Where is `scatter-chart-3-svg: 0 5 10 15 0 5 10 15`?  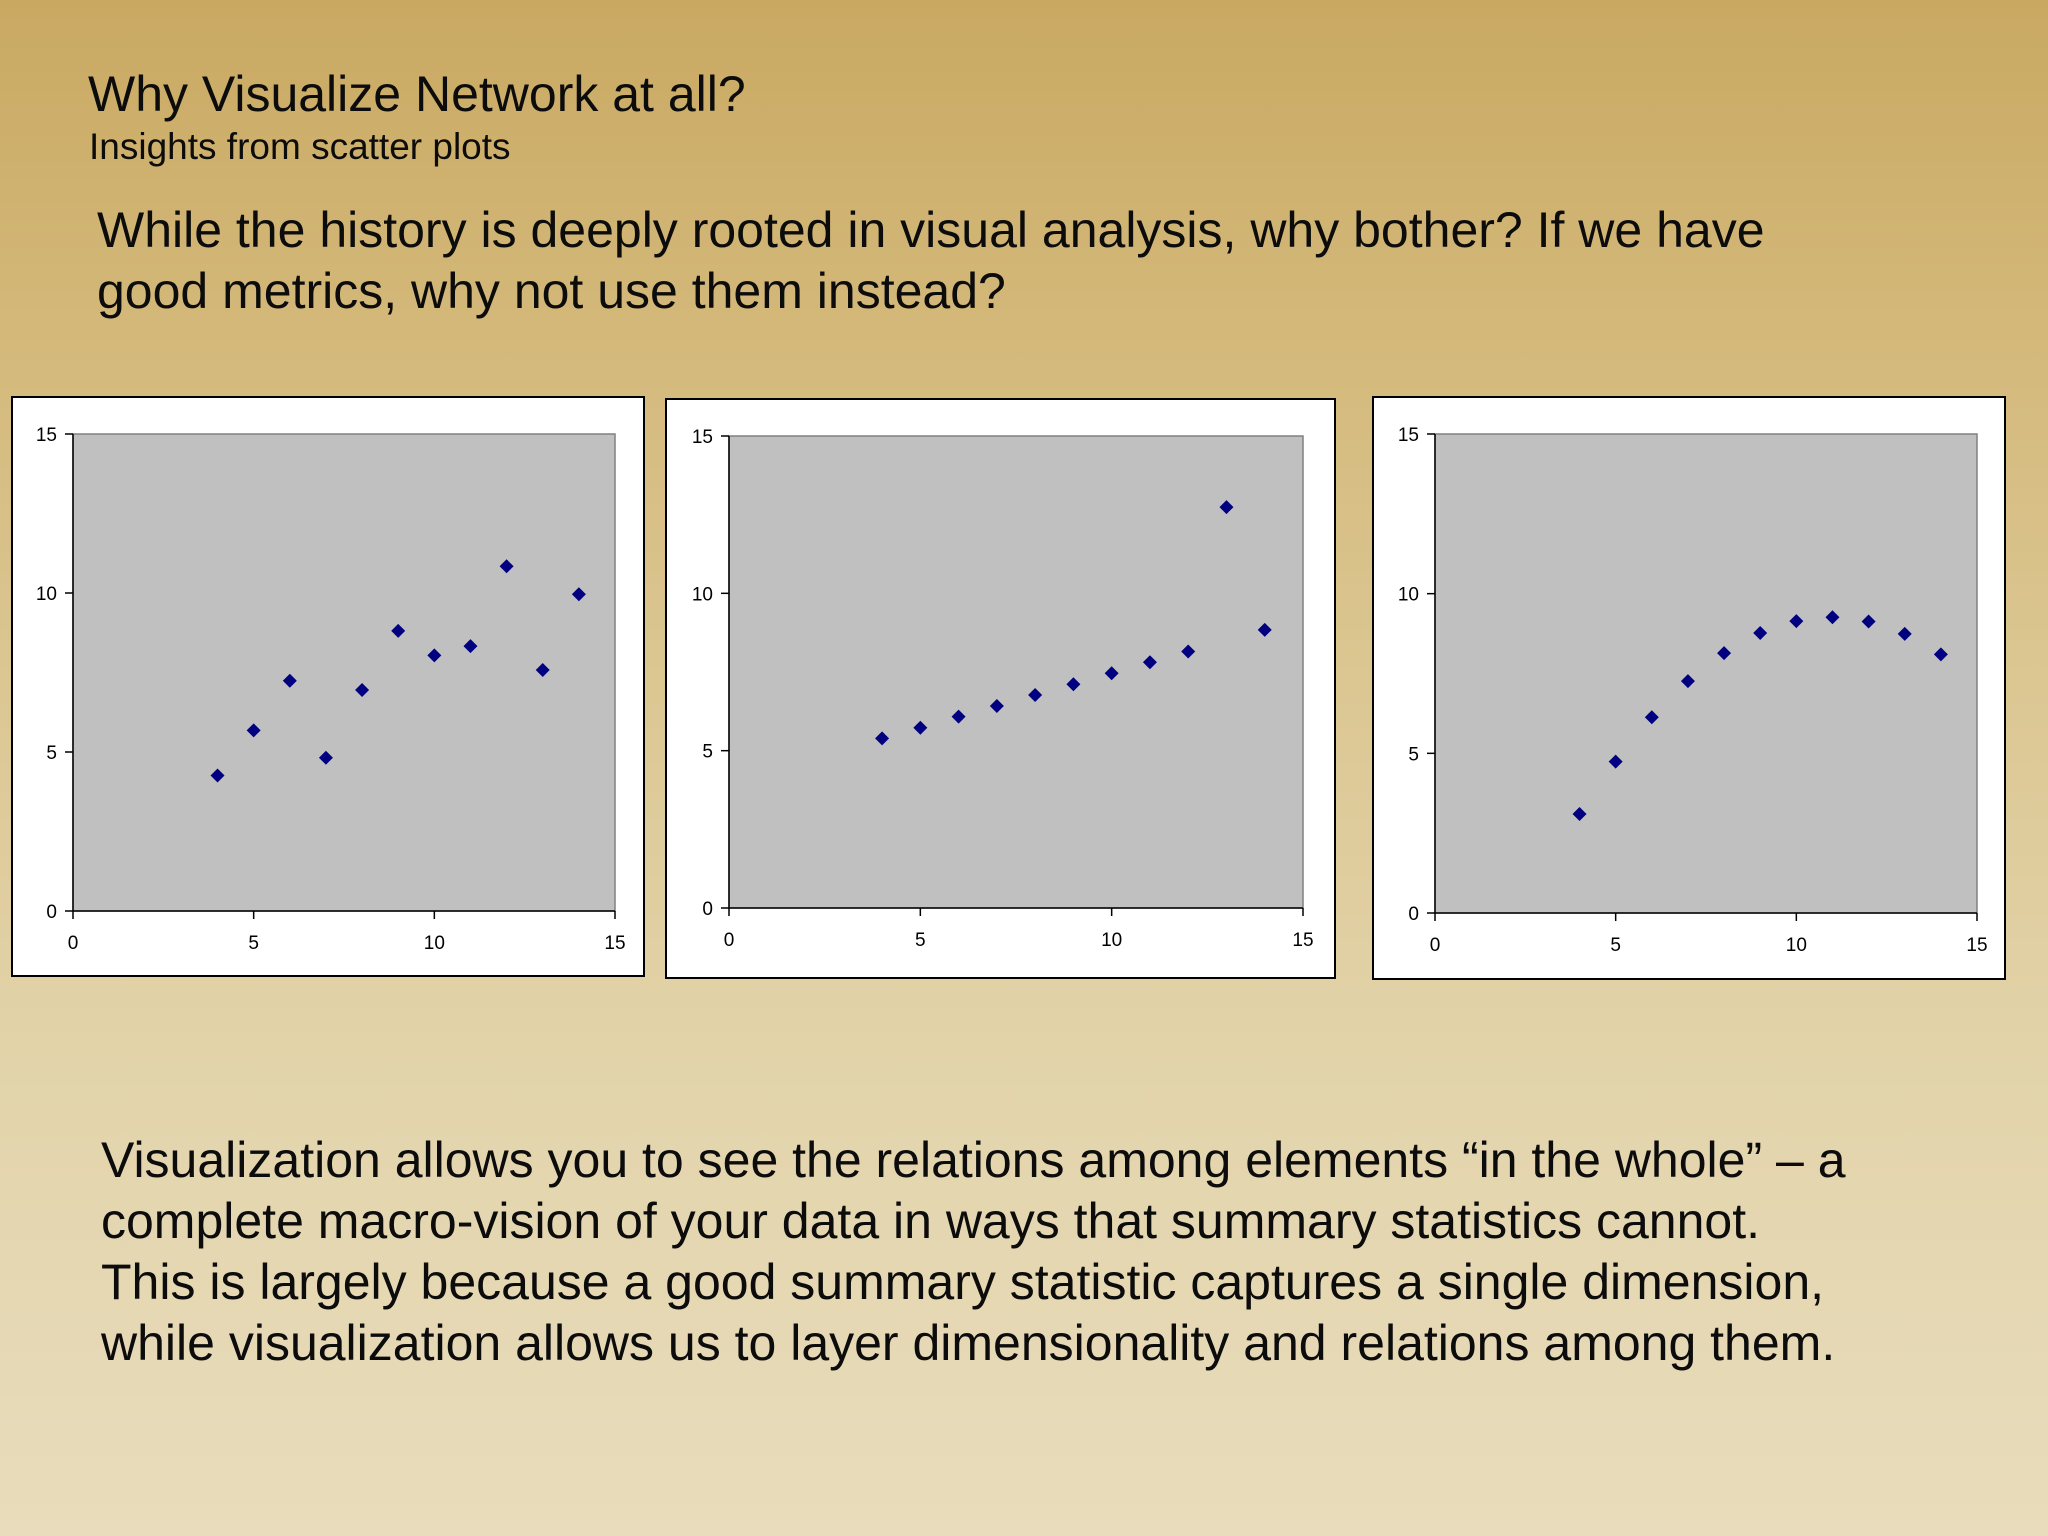
scatter-chart-3-svg: 0 5 10 15 0 5 10 15 is located at coordinates (1693, 690).